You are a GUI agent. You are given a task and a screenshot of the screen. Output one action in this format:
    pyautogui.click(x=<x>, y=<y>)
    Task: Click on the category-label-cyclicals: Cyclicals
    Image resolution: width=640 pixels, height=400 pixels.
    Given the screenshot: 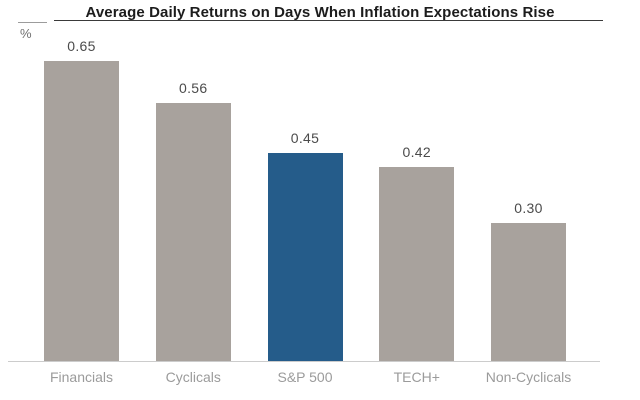 What is the action you would take?
    pyautogui.click(x=193, y=377)
    